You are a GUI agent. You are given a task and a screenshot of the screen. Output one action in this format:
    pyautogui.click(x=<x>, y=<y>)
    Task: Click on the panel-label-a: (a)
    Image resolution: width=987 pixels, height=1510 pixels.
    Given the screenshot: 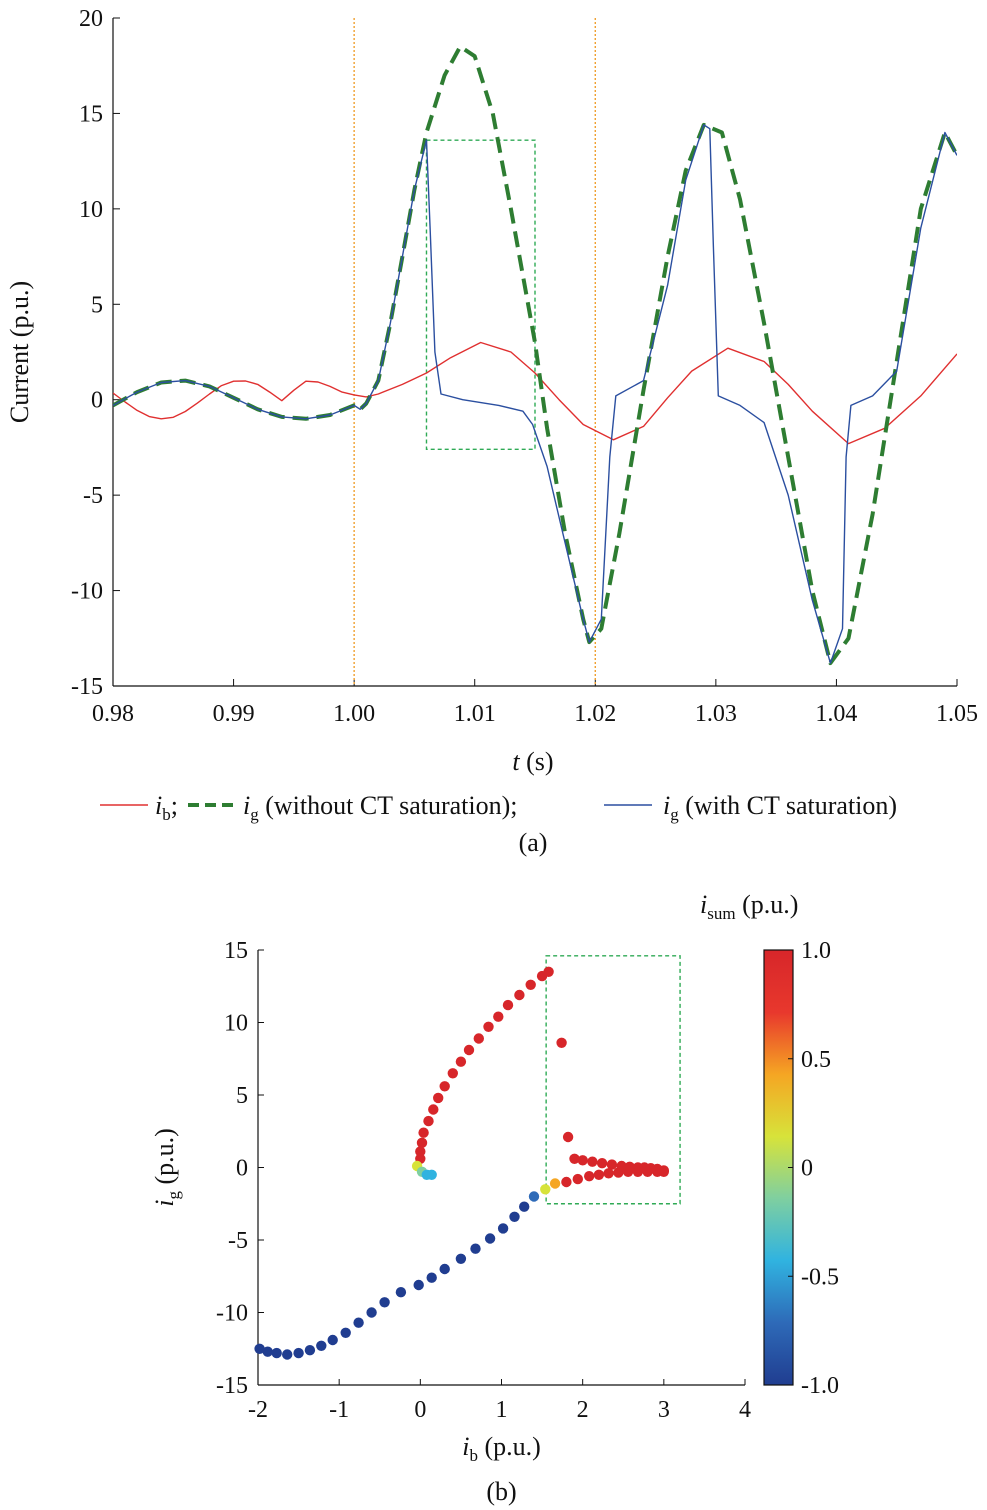 What is the action you would take?
    pyautogui.click(x=533, y=842)
    